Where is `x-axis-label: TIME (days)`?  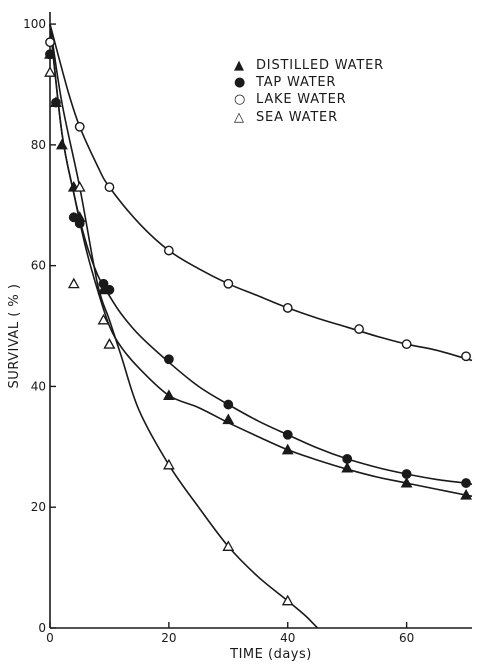
x-axis-label: TIME (days) is located at coordinates (270, 654).